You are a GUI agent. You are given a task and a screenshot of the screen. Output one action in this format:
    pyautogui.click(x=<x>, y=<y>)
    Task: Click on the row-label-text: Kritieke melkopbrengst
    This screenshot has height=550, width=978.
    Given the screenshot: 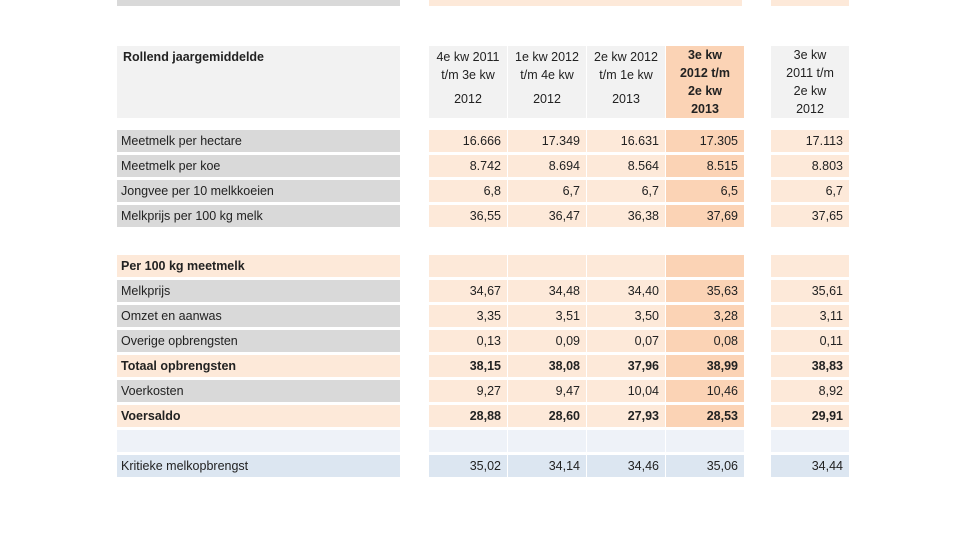 What is the action you would take?
    pyautogui.click(x=185, y=466)
    